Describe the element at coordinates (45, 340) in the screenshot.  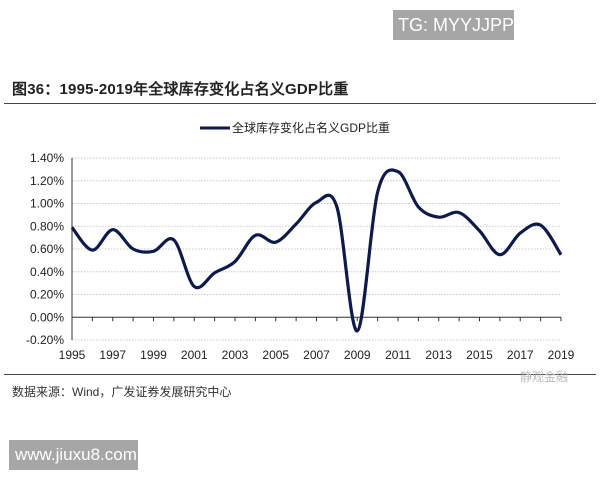
I see `y-tick-label: -0.20%` at that location.